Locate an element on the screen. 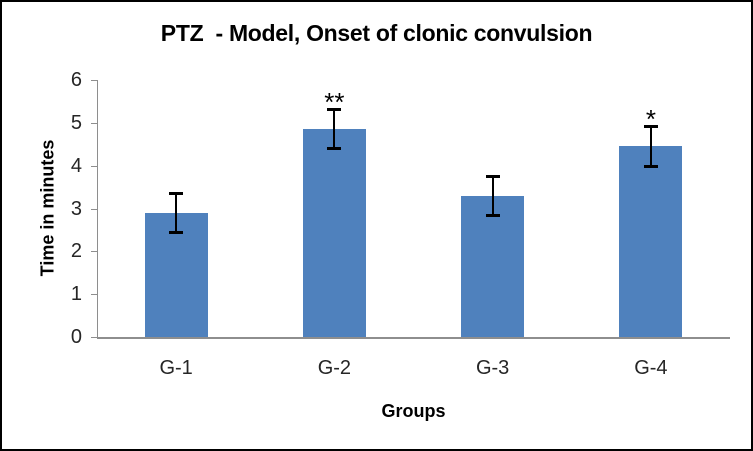 Image resolution: width=753 pixels, height=451 pixels. significance-marker-G-2: ** is located at coordinates (334, 102).